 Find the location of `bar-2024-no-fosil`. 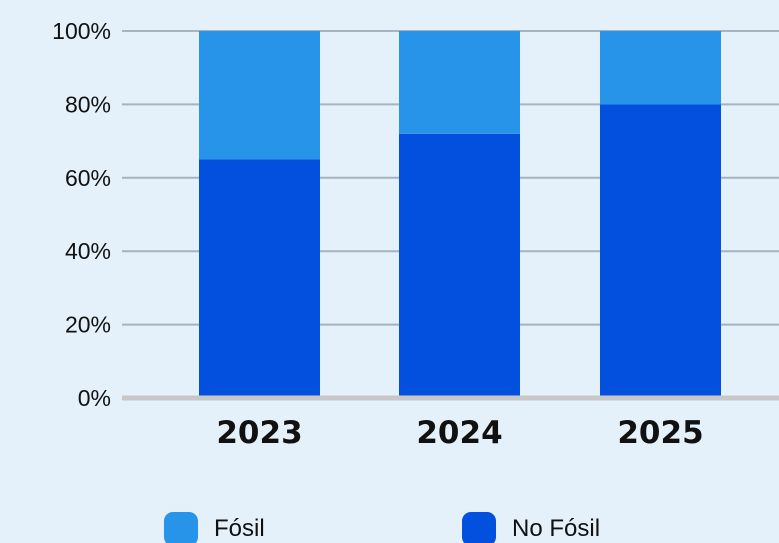

bar-2024-no-fosil is located at coordinates (459, 265).